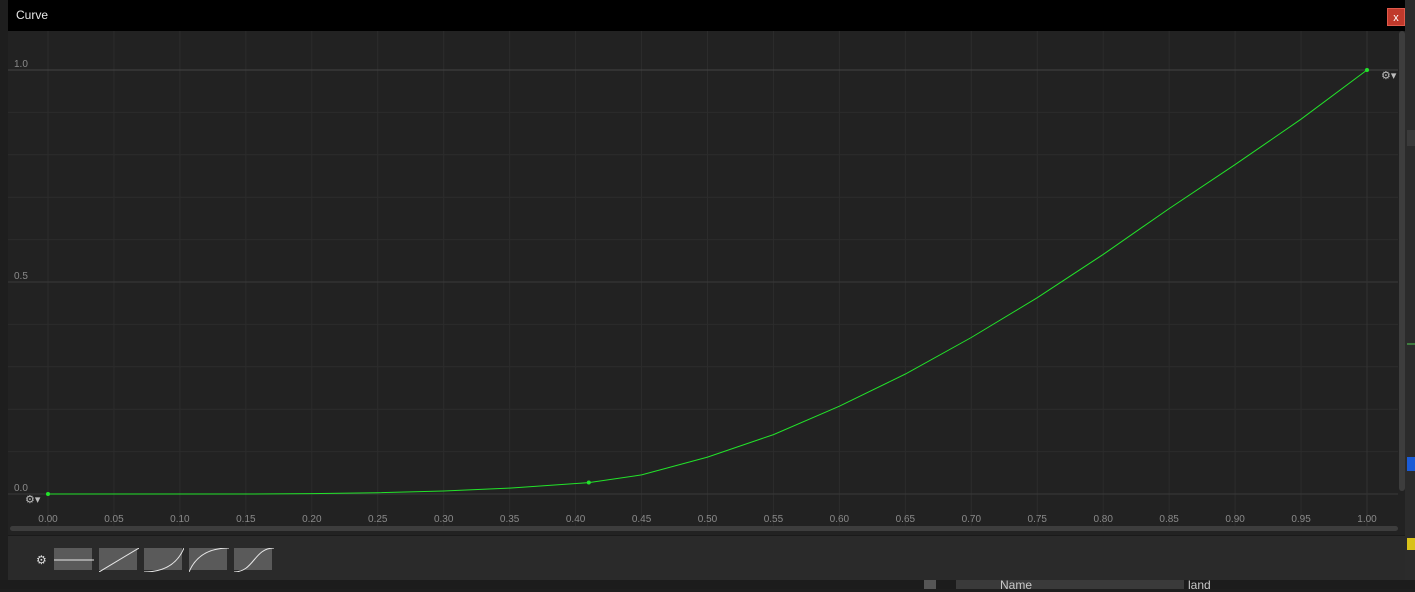 The height and width of the screenshot is (592, 1415). What do you see at coordinates (114, 519) in the screenshot?
I see `x-tick-label: 0.05` at bounding box center [114, 519].